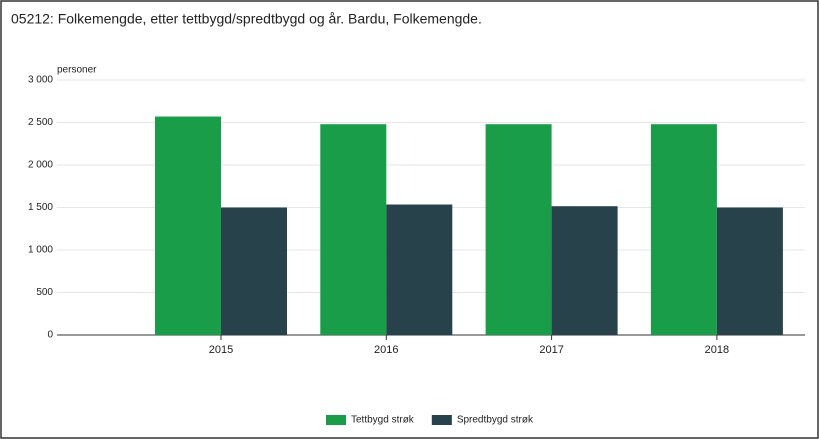  Describe the element at coordinates (44, 292) in the screenshot. I see `y-tick-label: 500` at that location.